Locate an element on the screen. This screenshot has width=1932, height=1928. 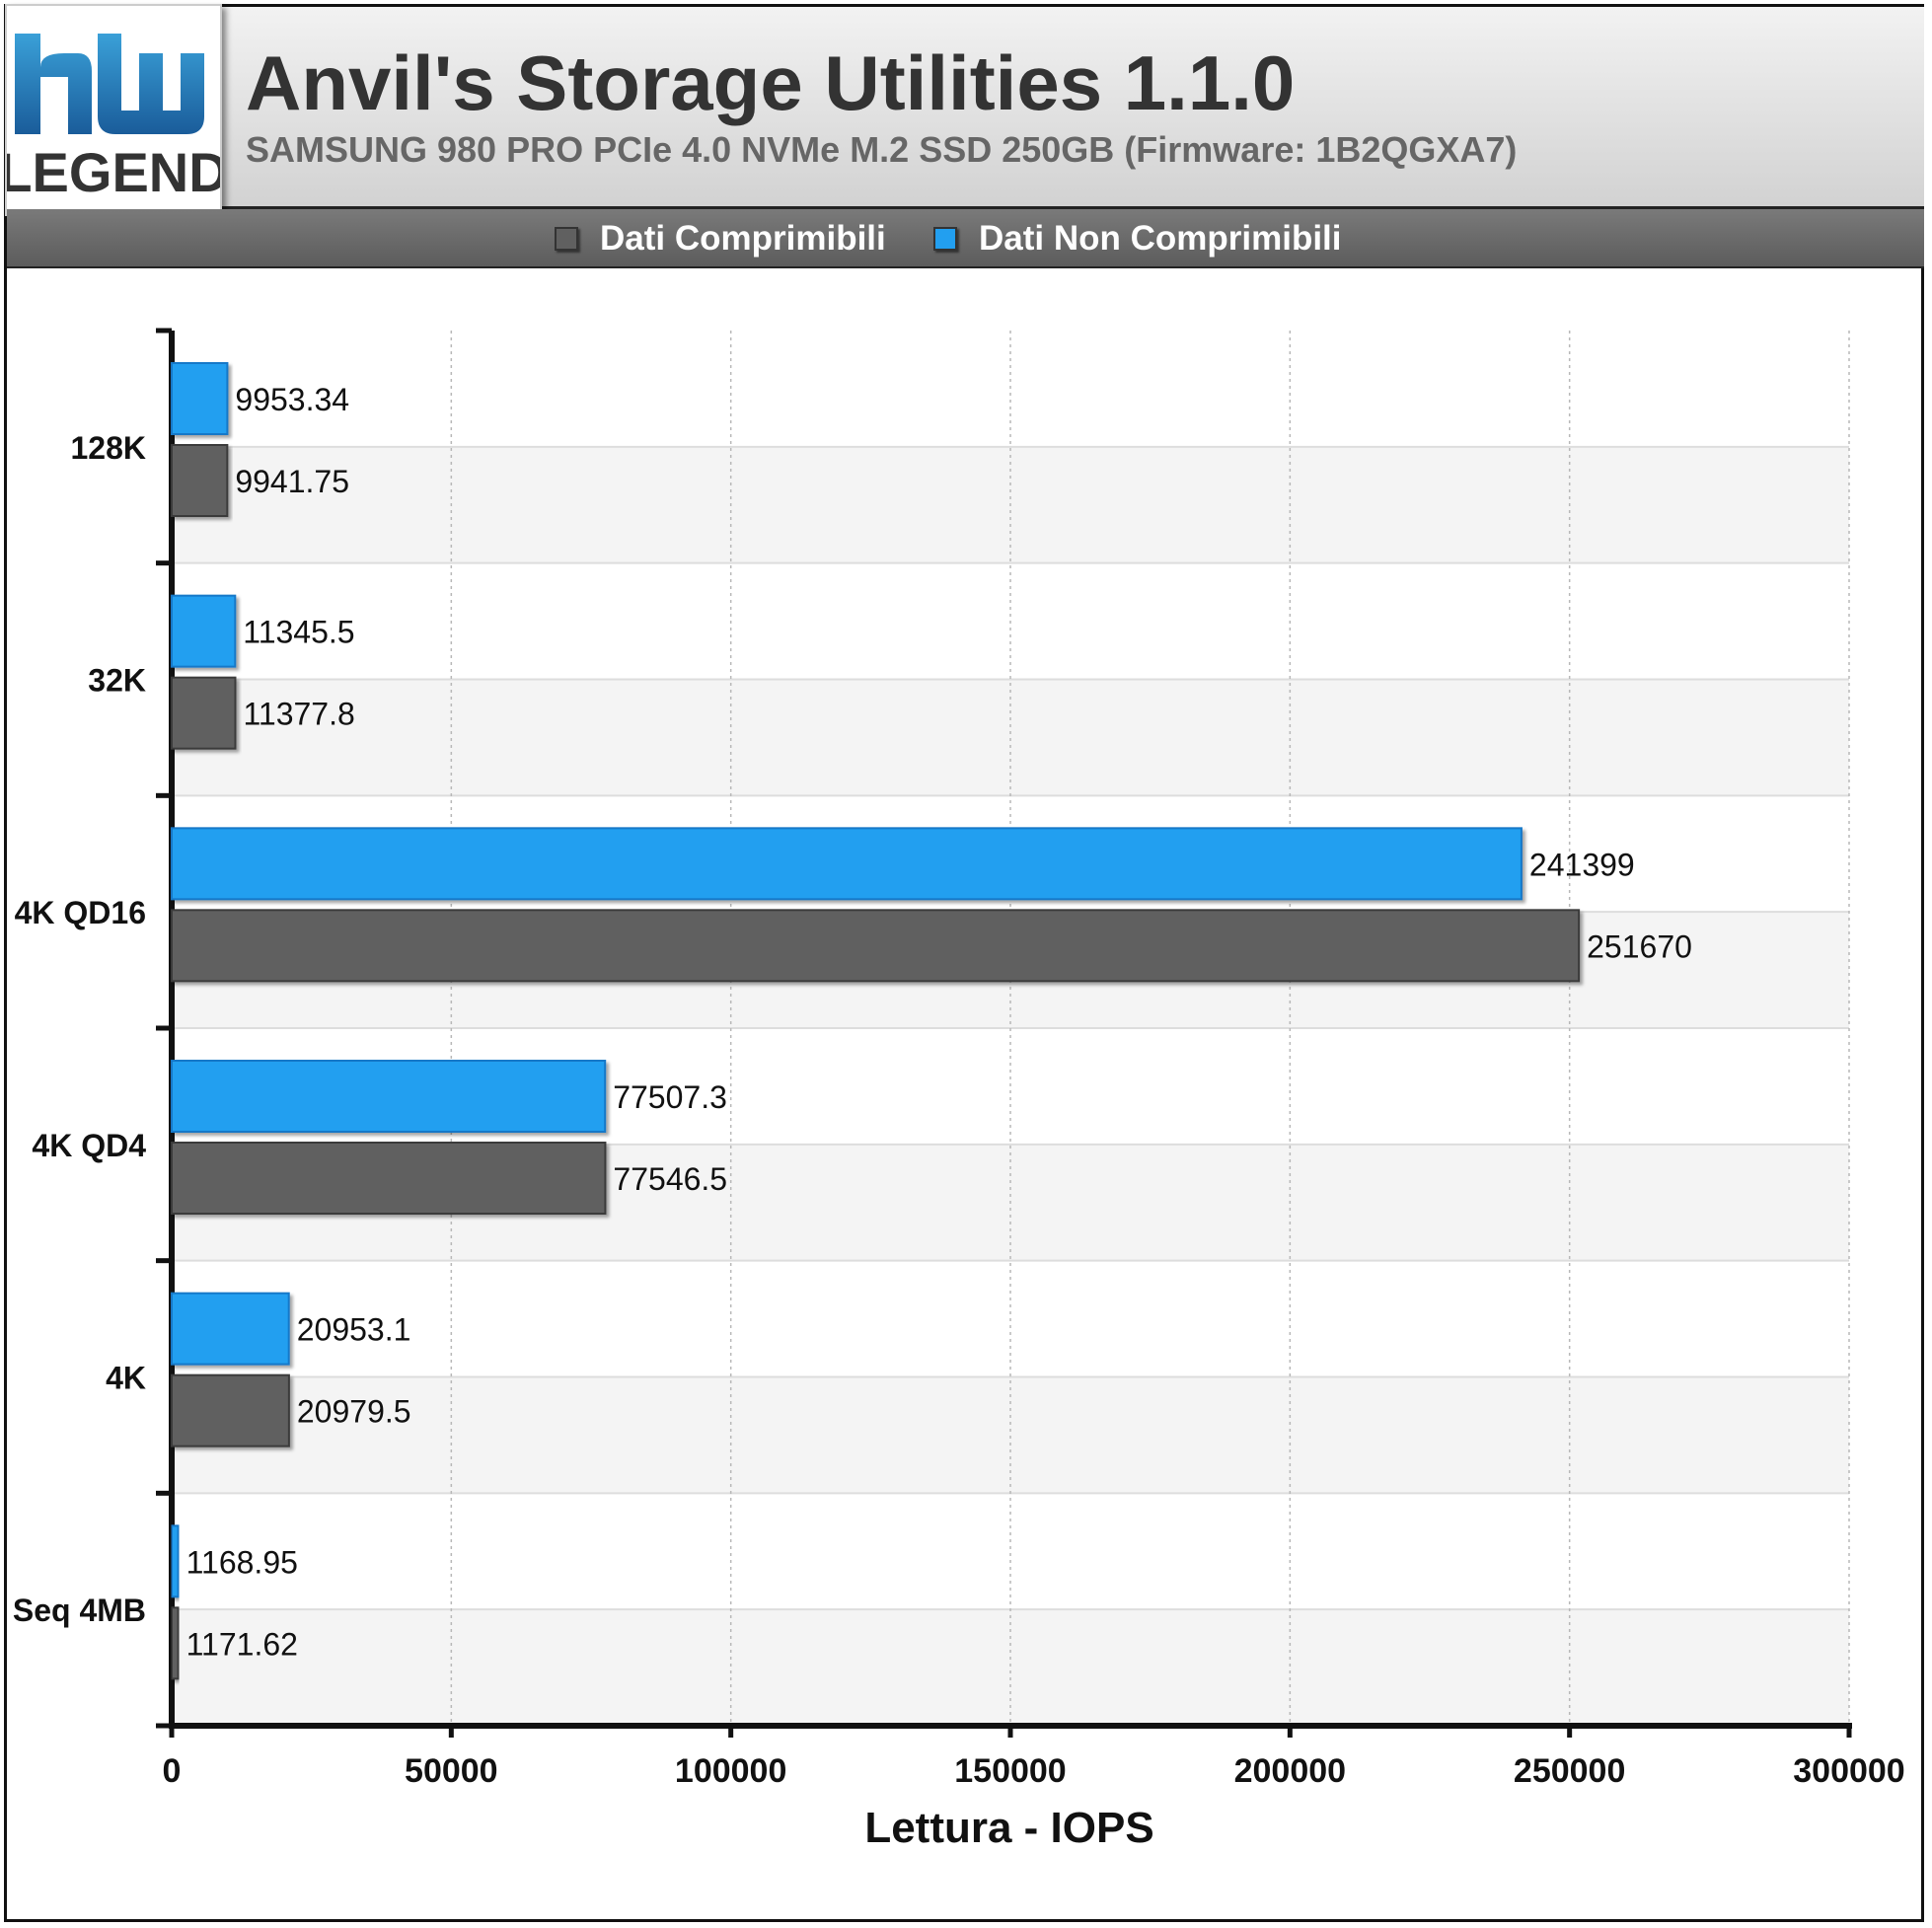
bar-value-label: 77507.3 is located at coordinates (670, 1097).